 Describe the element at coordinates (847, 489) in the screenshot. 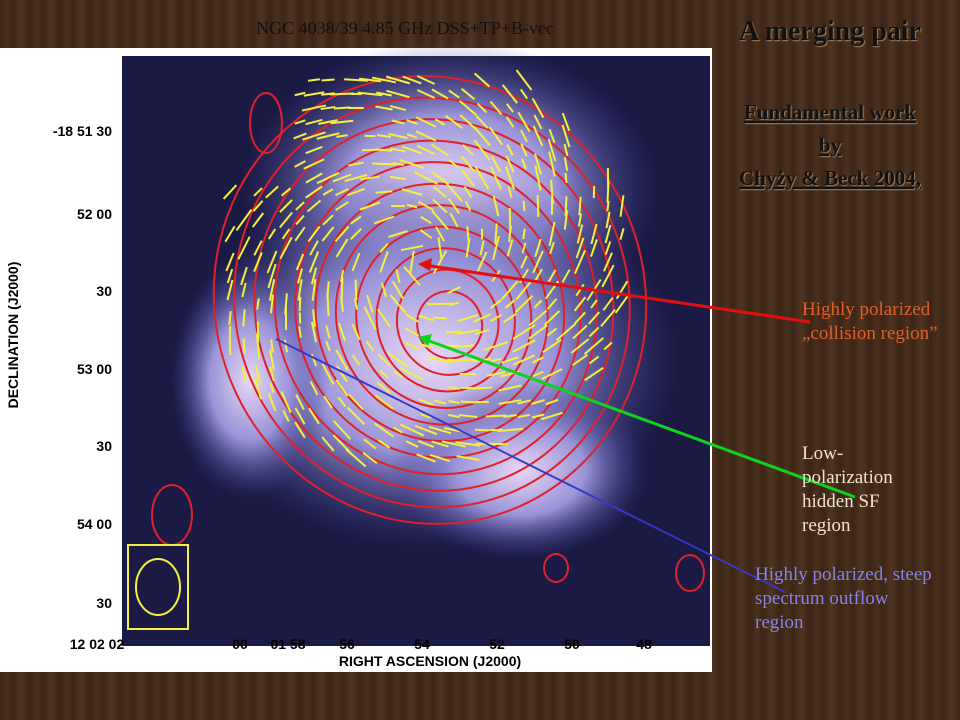

I see `annotation: Low-polarization hidden SF region` at that location.